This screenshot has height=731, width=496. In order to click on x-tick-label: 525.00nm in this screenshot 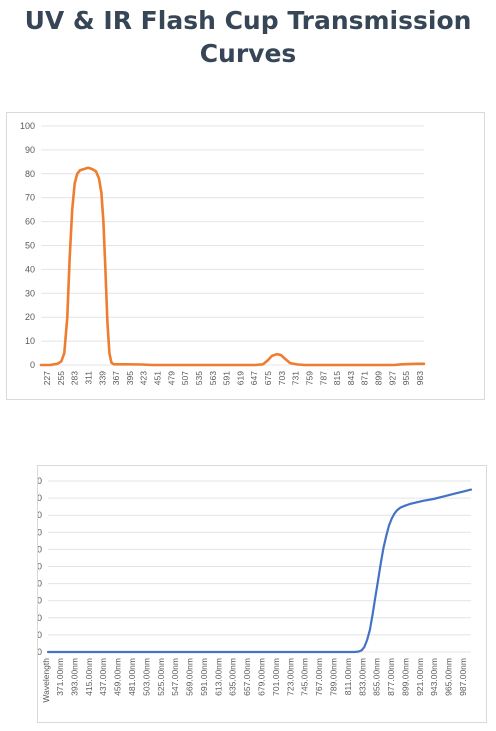, I will do `click(161, 677)`.